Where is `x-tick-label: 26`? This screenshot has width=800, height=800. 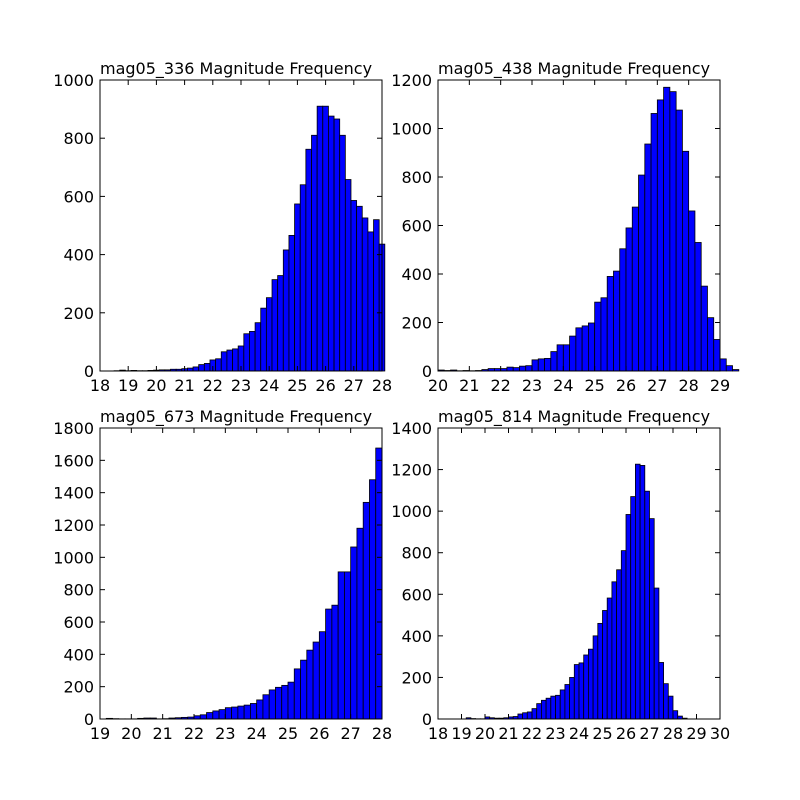
x-tick-label: 26 is located at coordinates (319, 733).